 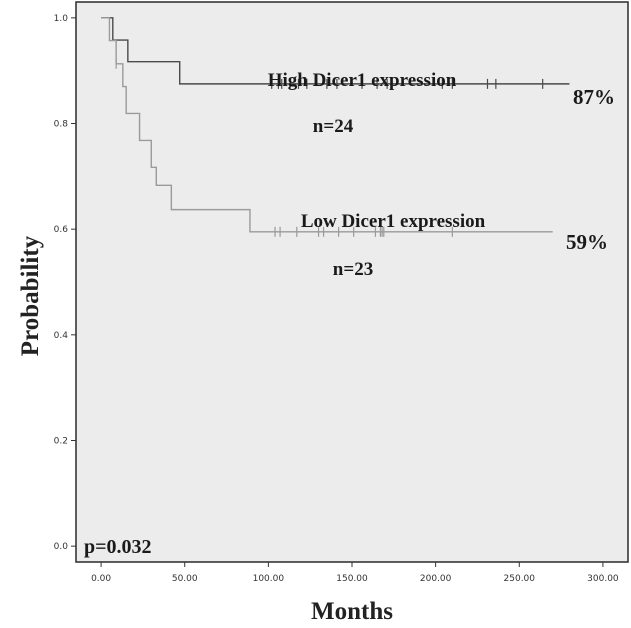 I want to click on x-axis: 0.00 50.00 100.00 150.00 200.00 250.00 300.00, so click(x=355, y=573).